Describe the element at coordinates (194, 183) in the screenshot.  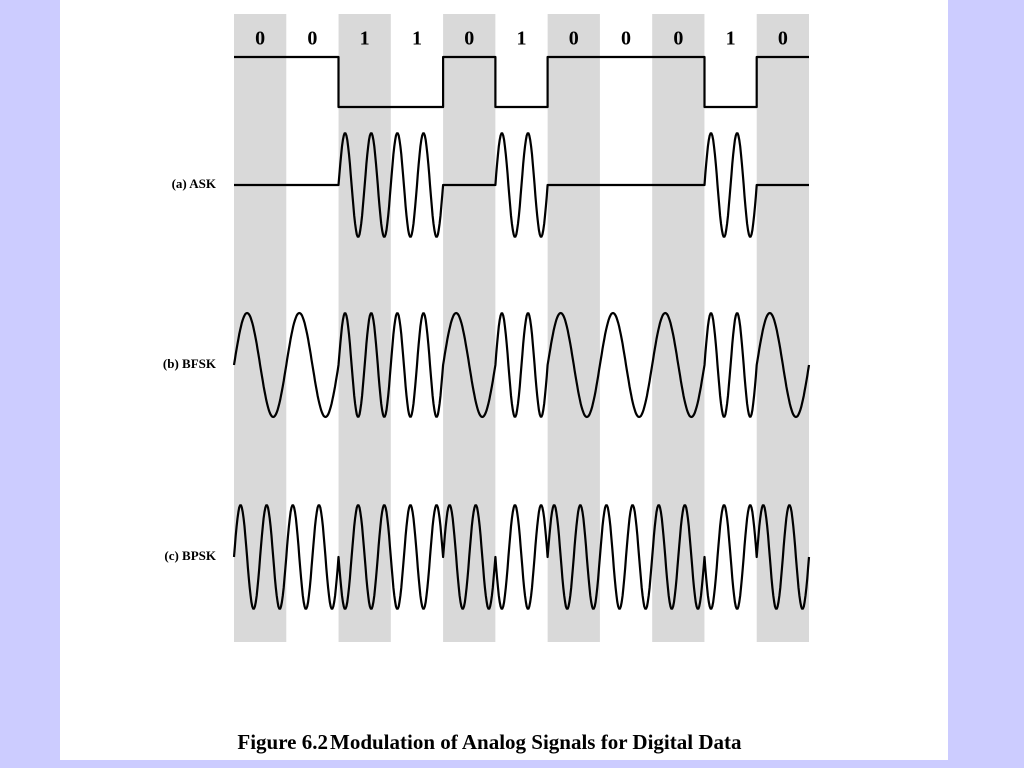
I see `signal-label: (a) ASK` at that location.